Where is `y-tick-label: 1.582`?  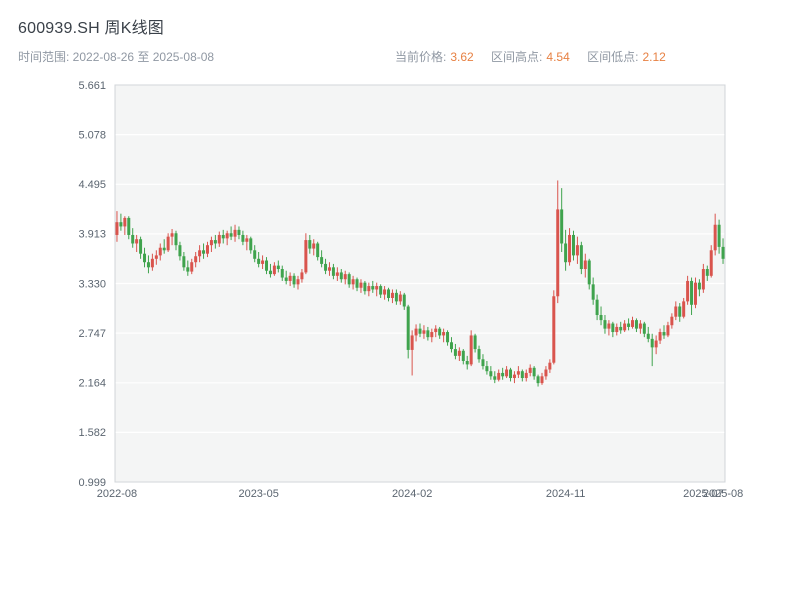
y-tick-label: 1.582 is located at coordinates (92, 433).